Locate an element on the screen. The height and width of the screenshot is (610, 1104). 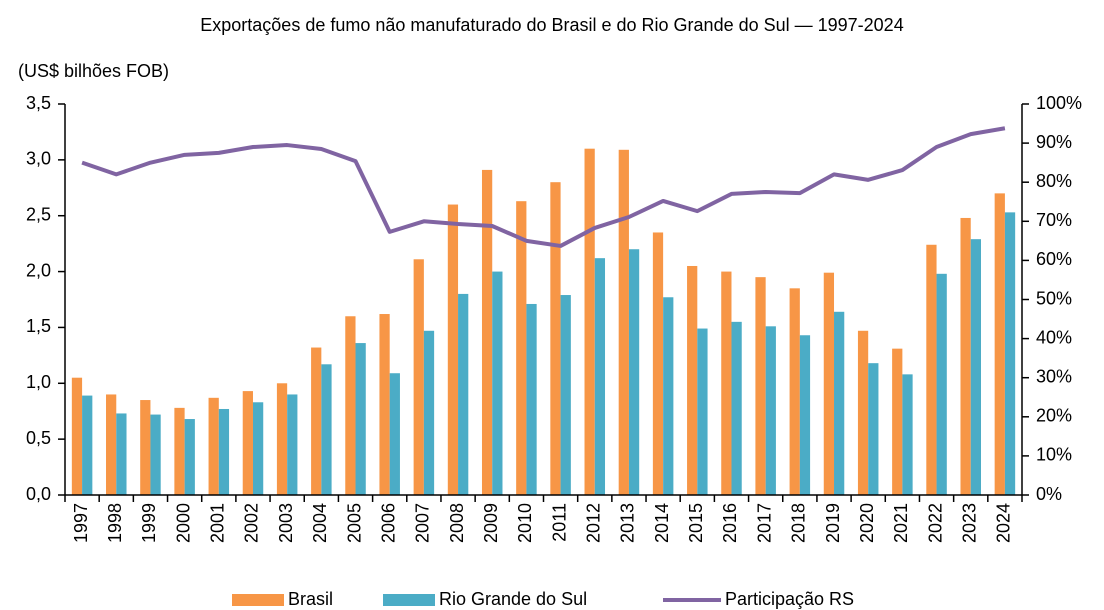
x-tick-label: 2021 is located at coordinates (901, 523).